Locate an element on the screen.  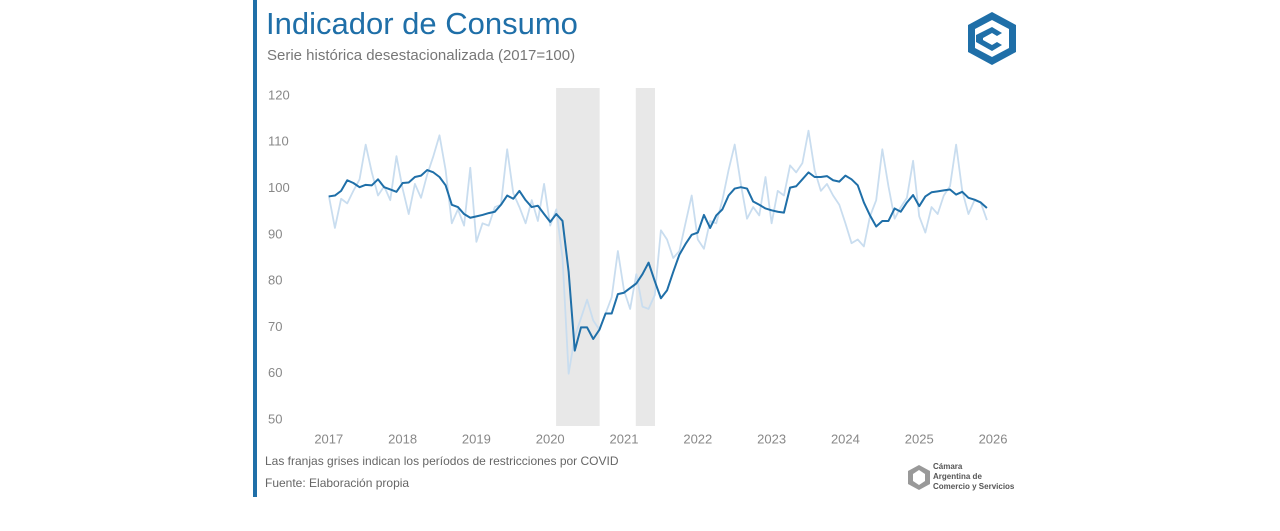
footer-logo: Cámara Argentina de Comercio y Servicios is located at coordinates (961, 476).